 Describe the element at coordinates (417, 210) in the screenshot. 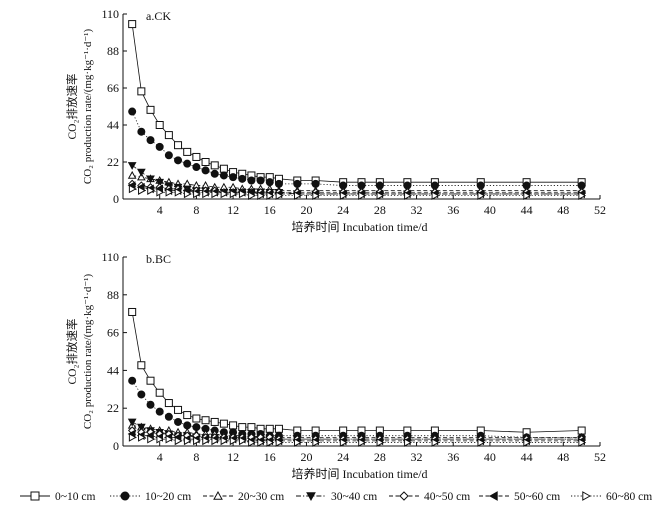

I see `x-tick-label: 32` at that location.